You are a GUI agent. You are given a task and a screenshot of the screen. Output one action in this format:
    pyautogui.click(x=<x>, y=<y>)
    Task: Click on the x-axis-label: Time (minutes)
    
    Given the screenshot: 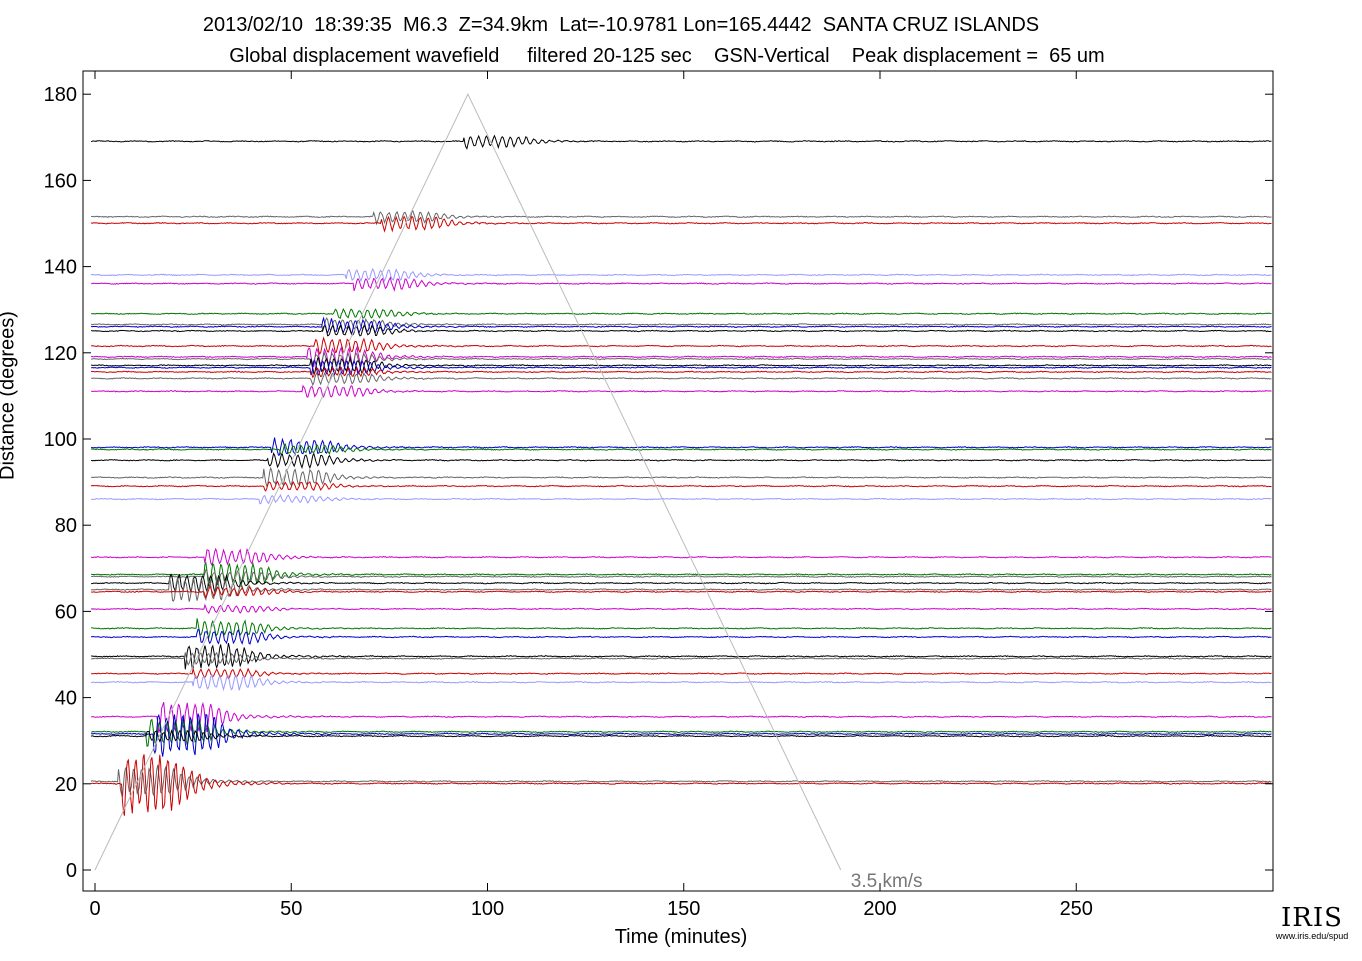 What is the action you would take?
    pyautogui.click(x=681, y=937)
    